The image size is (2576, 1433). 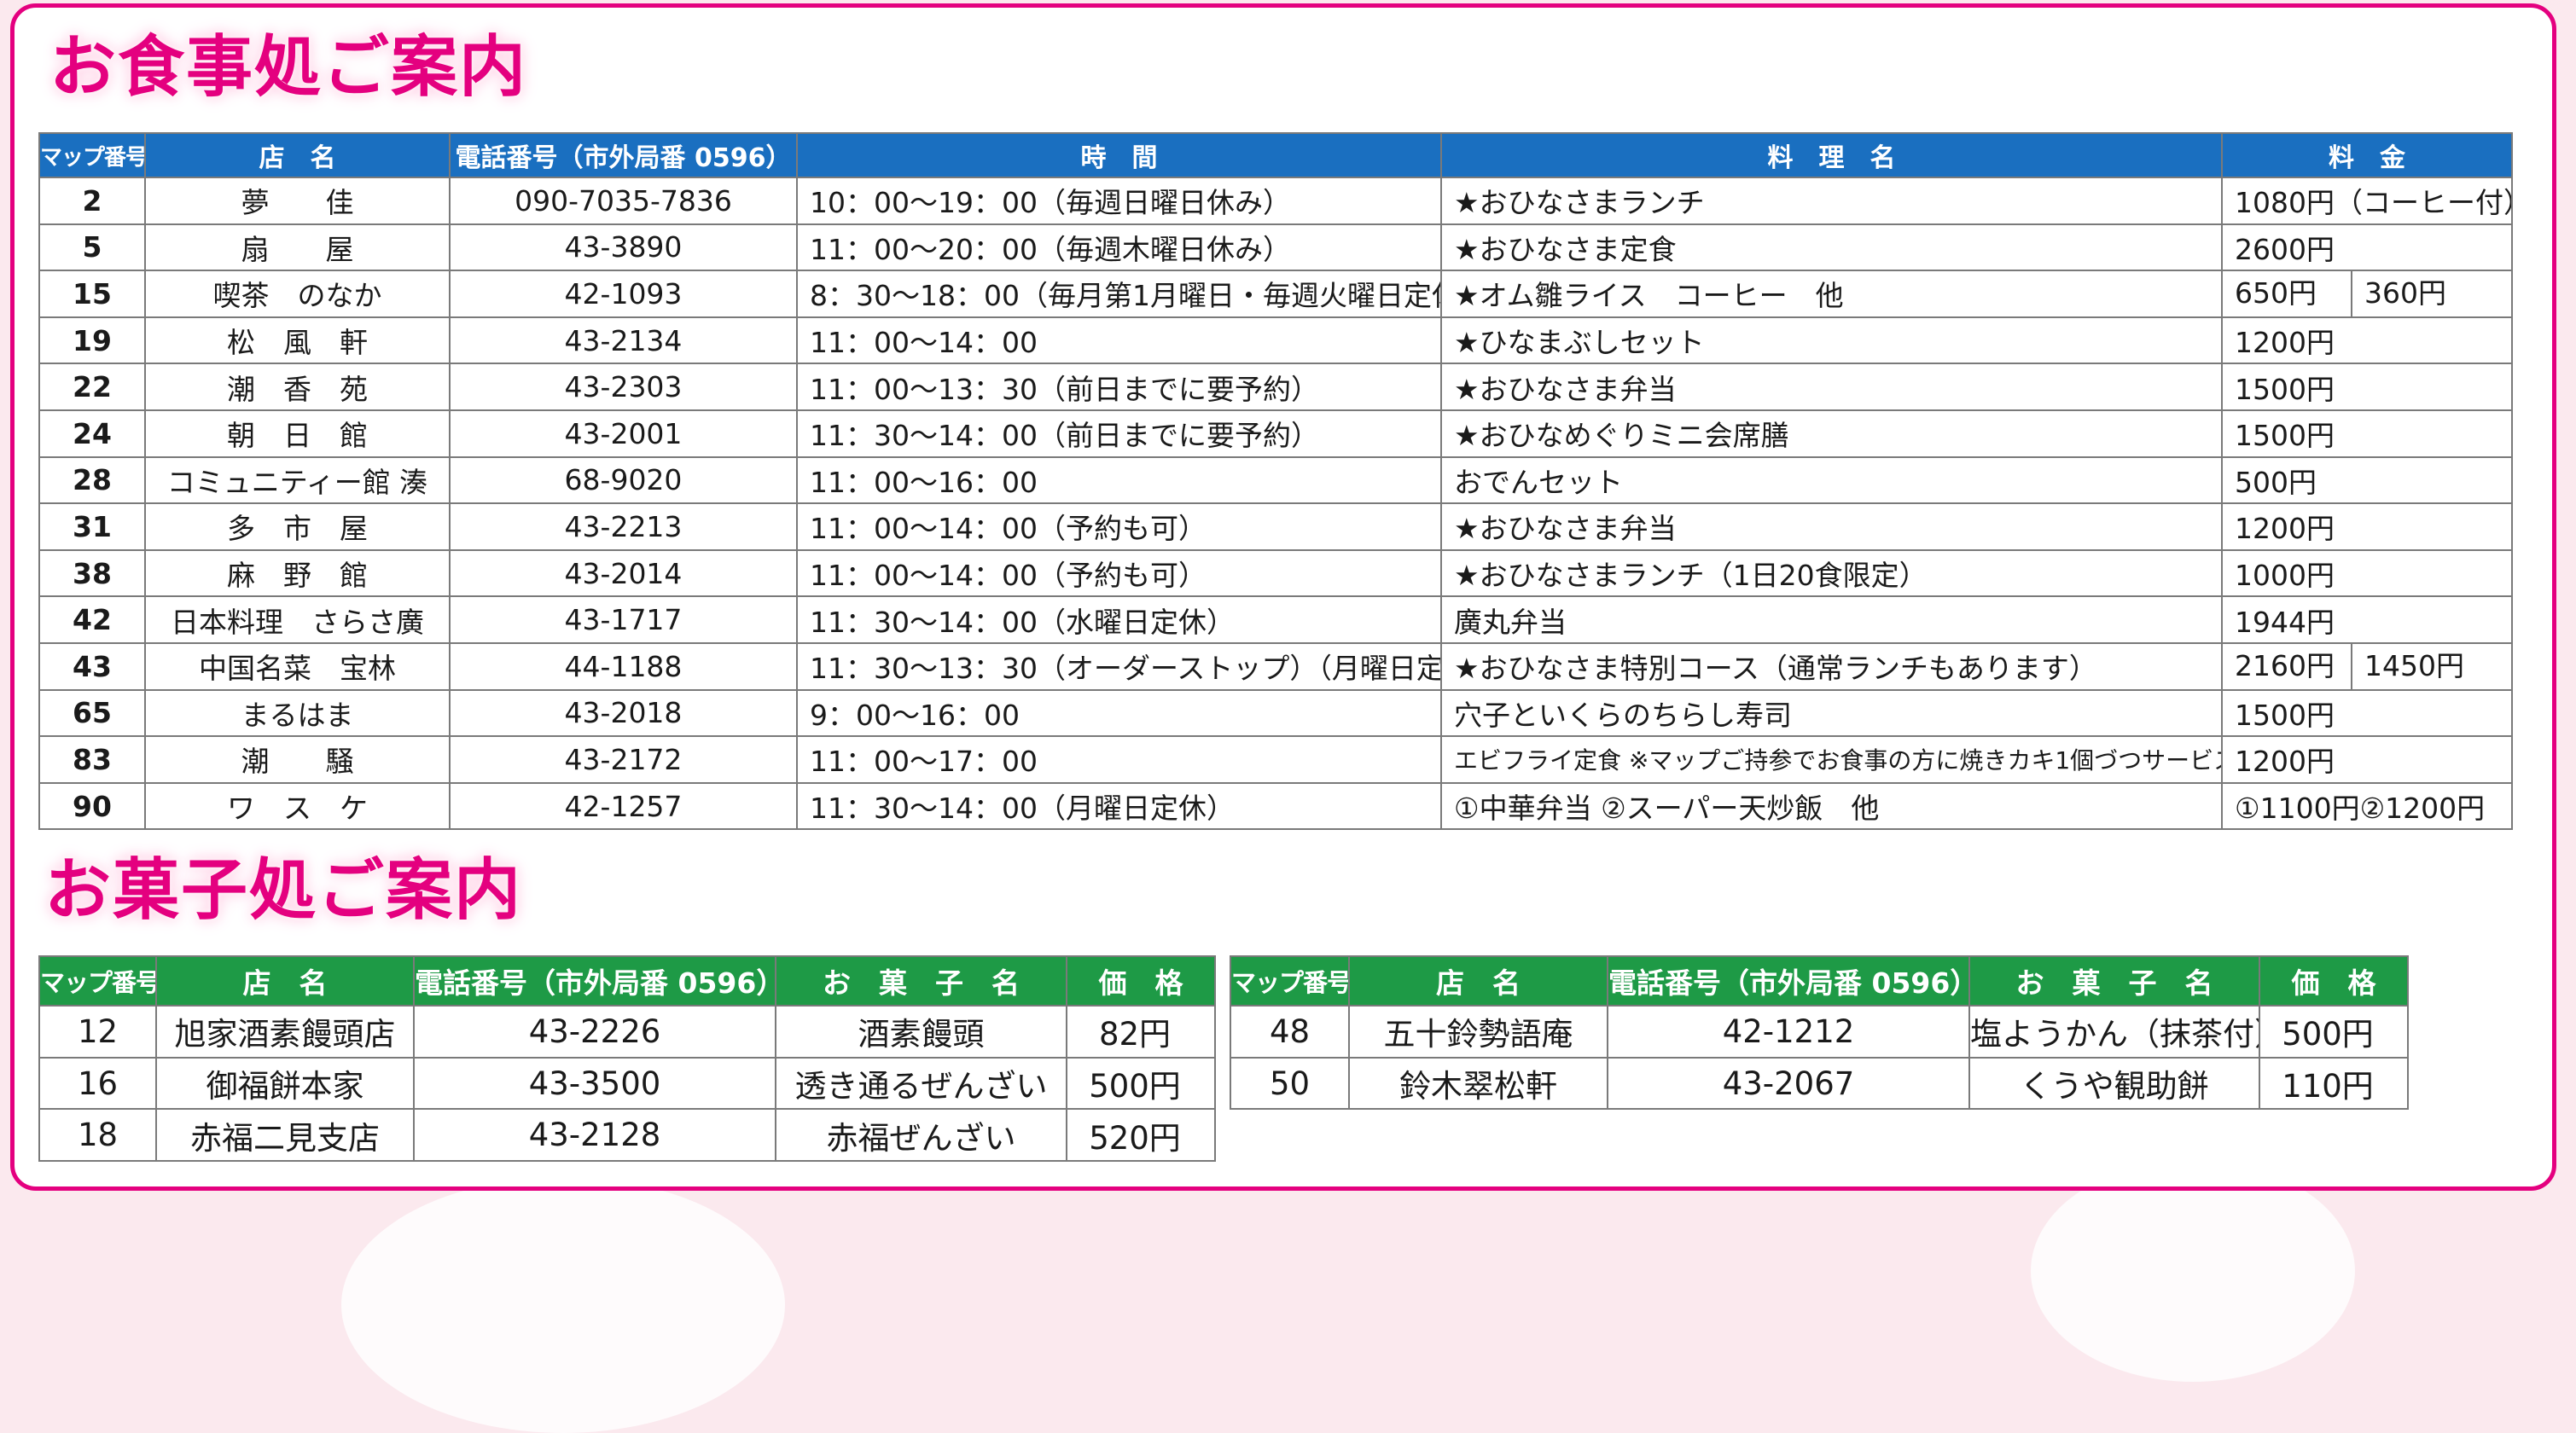 I want to click on phone-number: 43-2172, so click(x=623, y=759).